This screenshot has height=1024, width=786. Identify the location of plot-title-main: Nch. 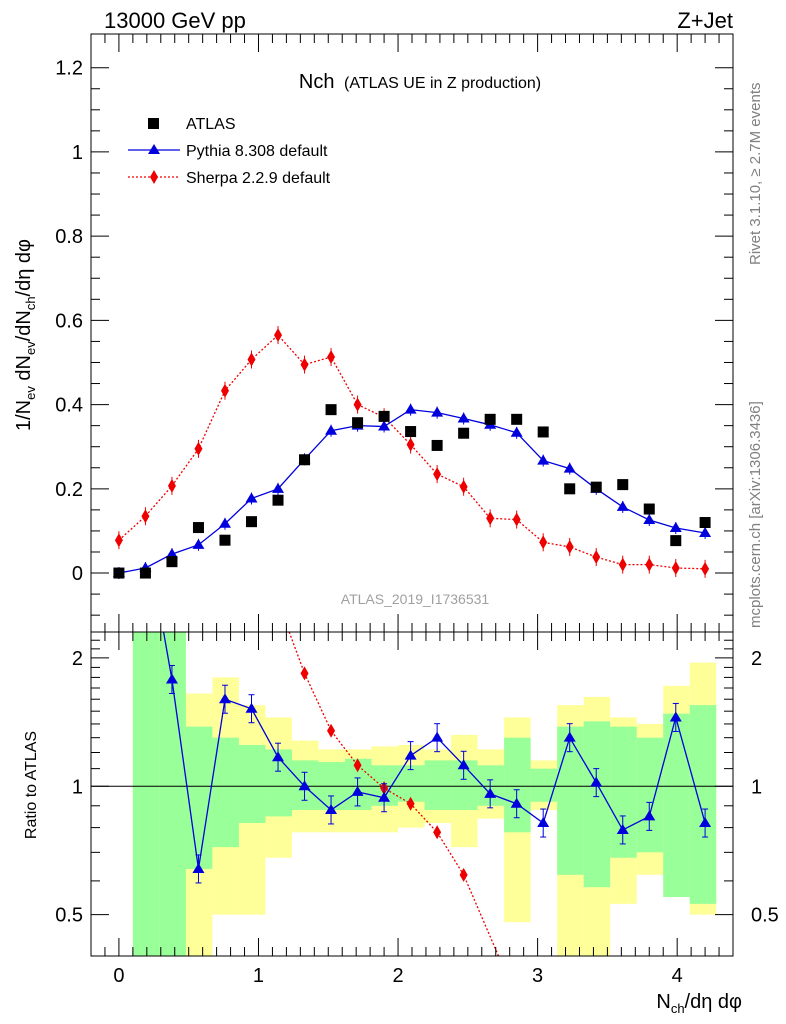
(317, 82).